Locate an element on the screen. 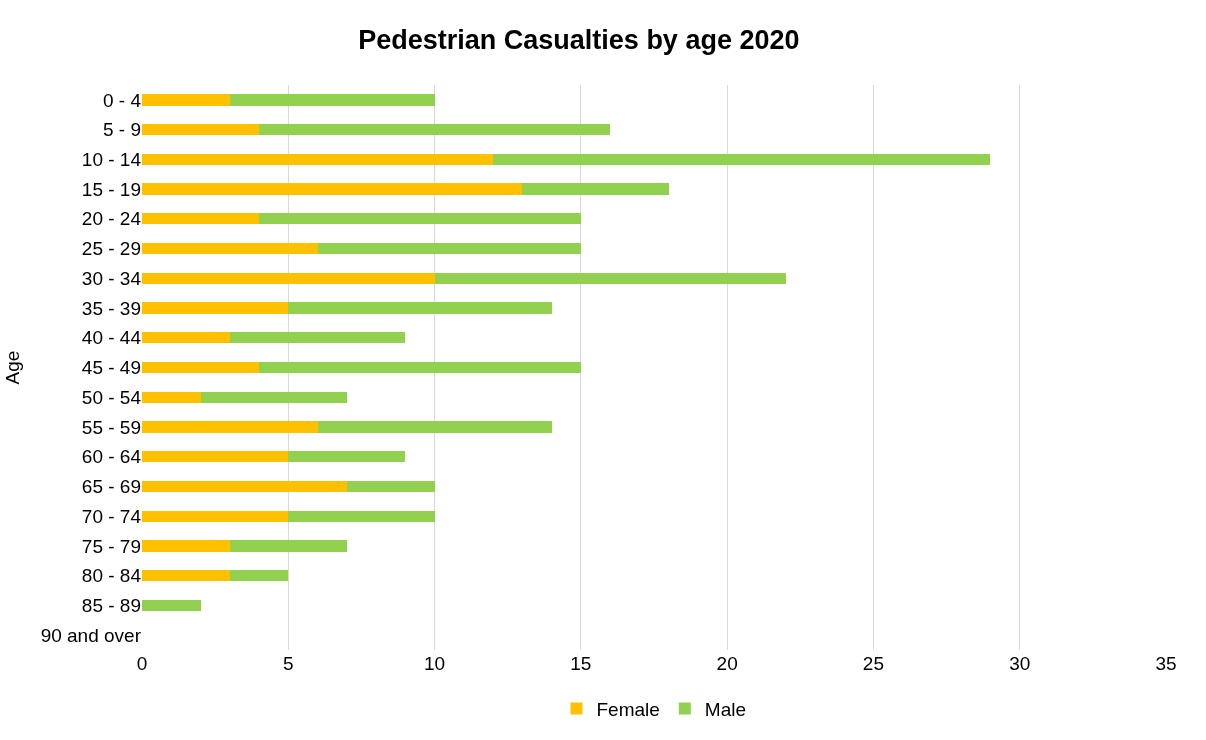 Image resolution: width=1206 pixels, height=740 pixels. y-tick-label: 70 - 74 is located at coordinates (111, 516).